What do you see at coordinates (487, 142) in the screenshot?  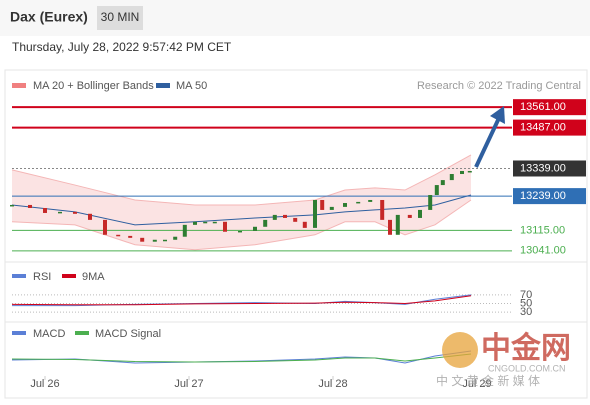 I see `forecast-arrow` at bounding box center [487, 142].